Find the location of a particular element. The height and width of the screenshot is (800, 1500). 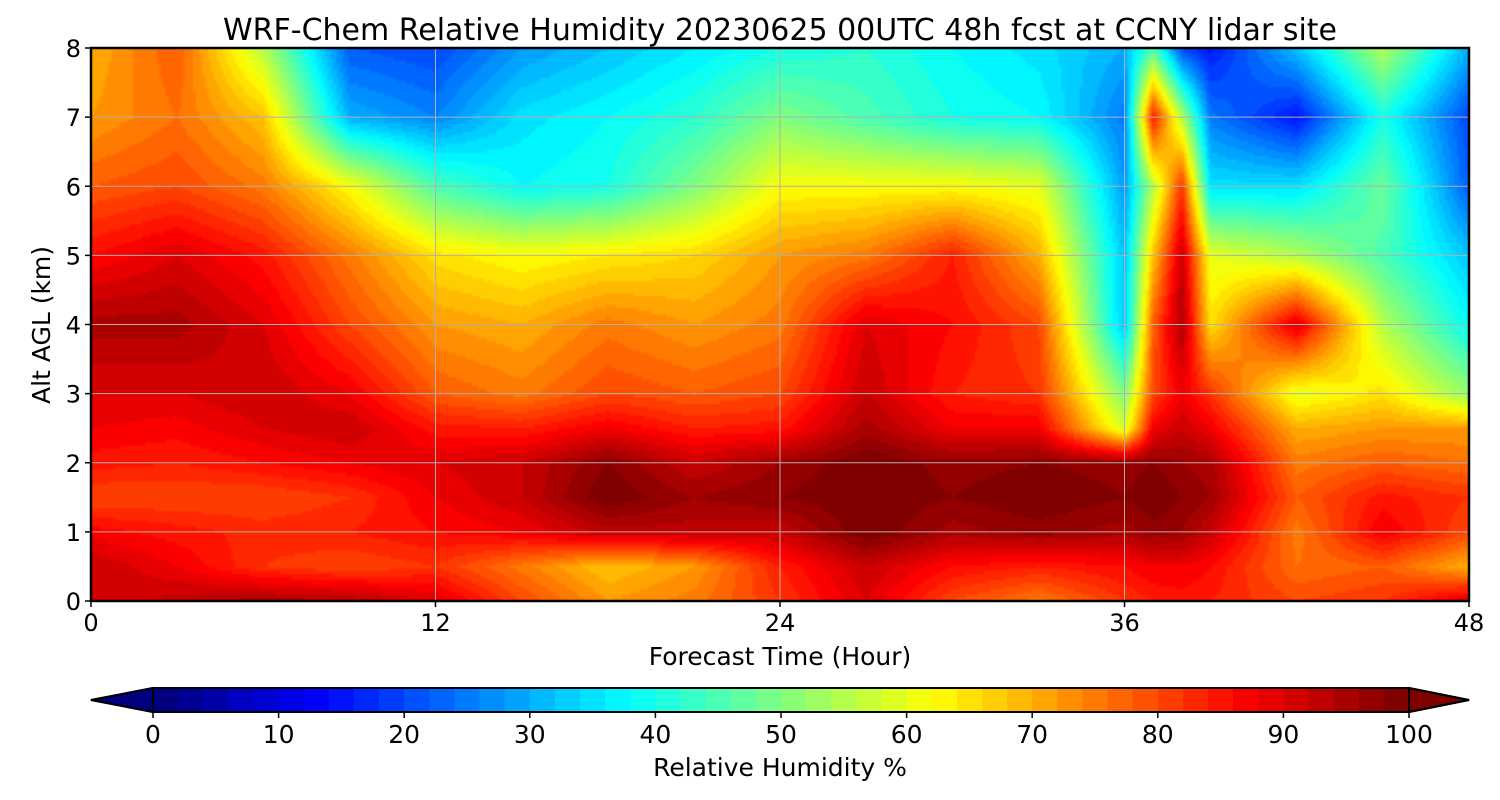

colorbar-tick-label: 0 is located at coordinates (153, 734).